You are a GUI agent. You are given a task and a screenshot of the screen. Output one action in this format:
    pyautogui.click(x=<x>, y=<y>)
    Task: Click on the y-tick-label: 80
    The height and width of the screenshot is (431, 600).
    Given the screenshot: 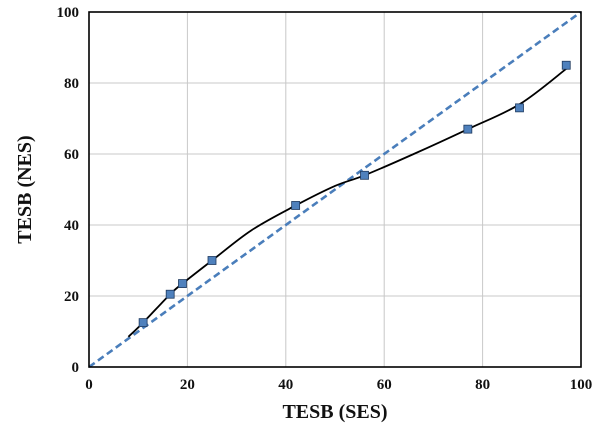 What is the action you would take?
    pyautogui.click(x=71, y=84)
    